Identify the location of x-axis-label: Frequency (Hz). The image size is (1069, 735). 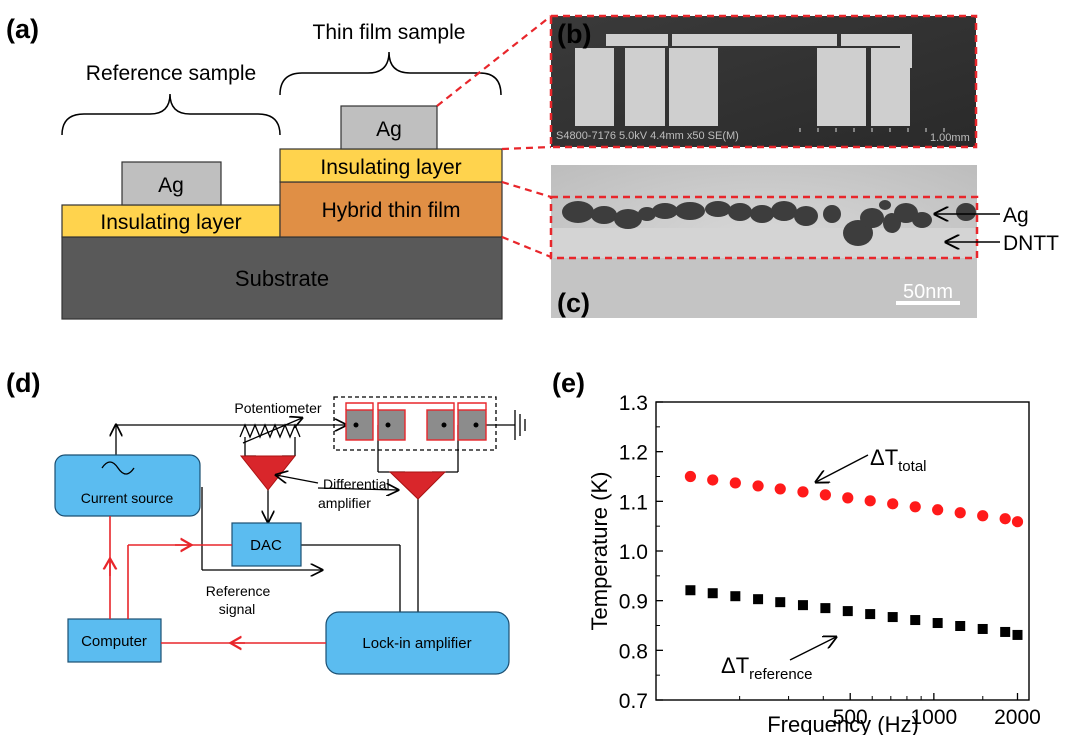
(843, 723).